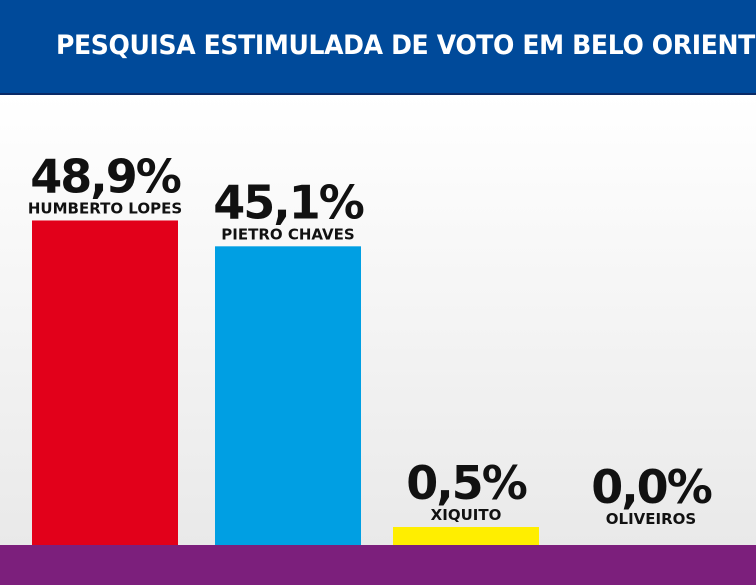 The width and height of the screenshot is (756, 585). What do you see at coordinates (288, 399) in the screenshot?
I see `bar-pietro-chaves` at bounding box center [288, 399].